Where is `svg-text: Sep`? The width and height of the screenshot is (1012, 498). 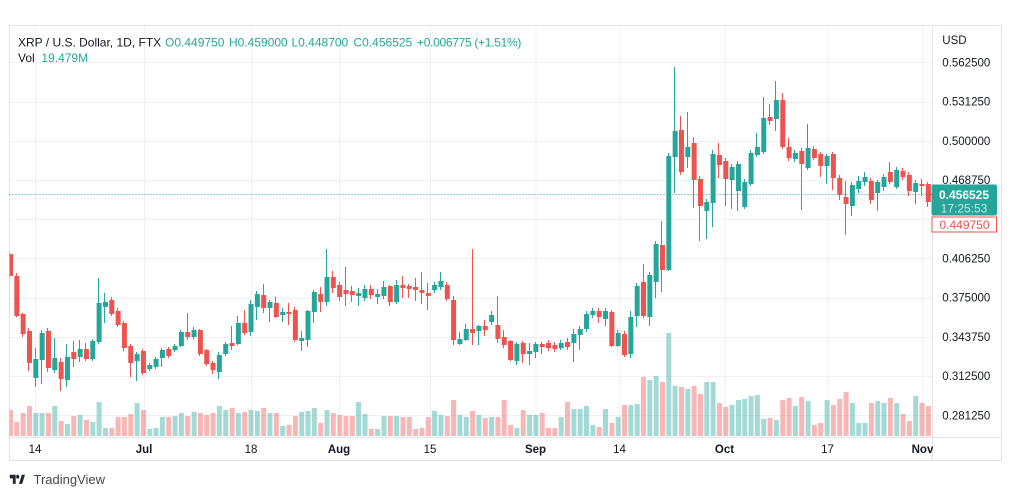 svg-text: Sep is located at coordinates (535, 450).